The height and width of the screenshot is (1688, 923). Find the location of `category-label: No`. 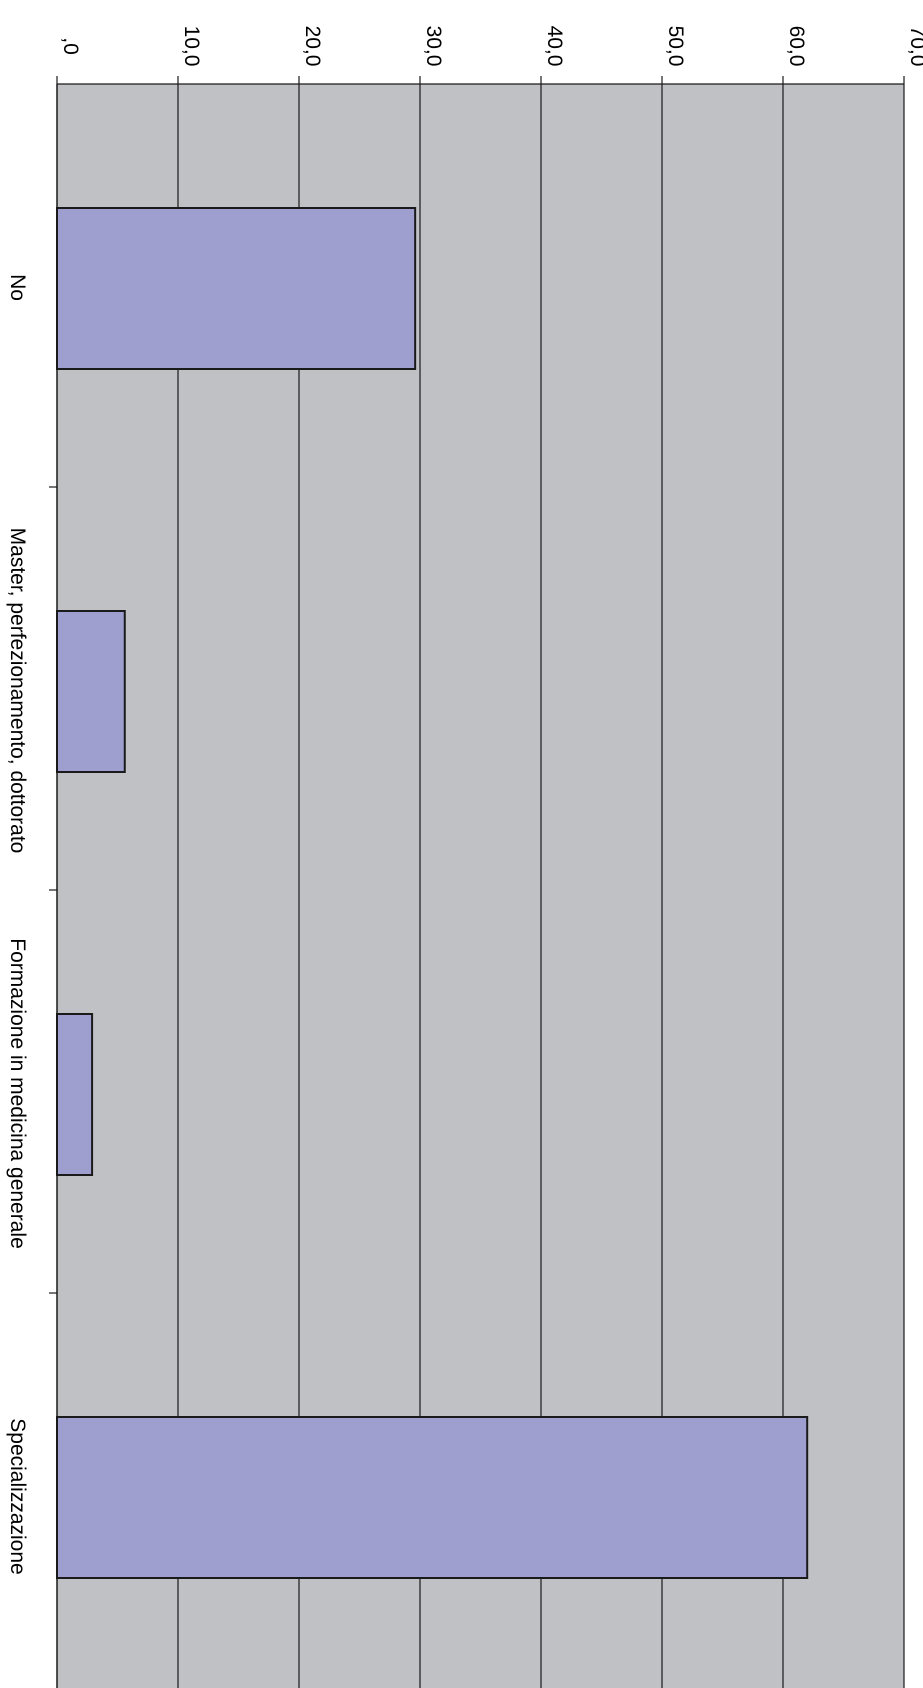

category-label: No is located at coordinates (17, 287).